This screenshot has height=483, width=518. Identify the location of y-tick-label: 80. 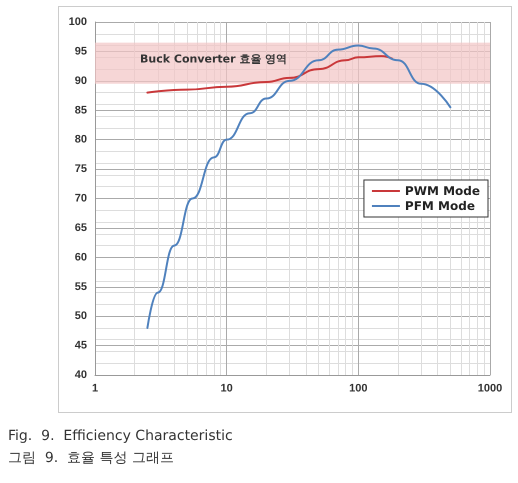
(80, 140).